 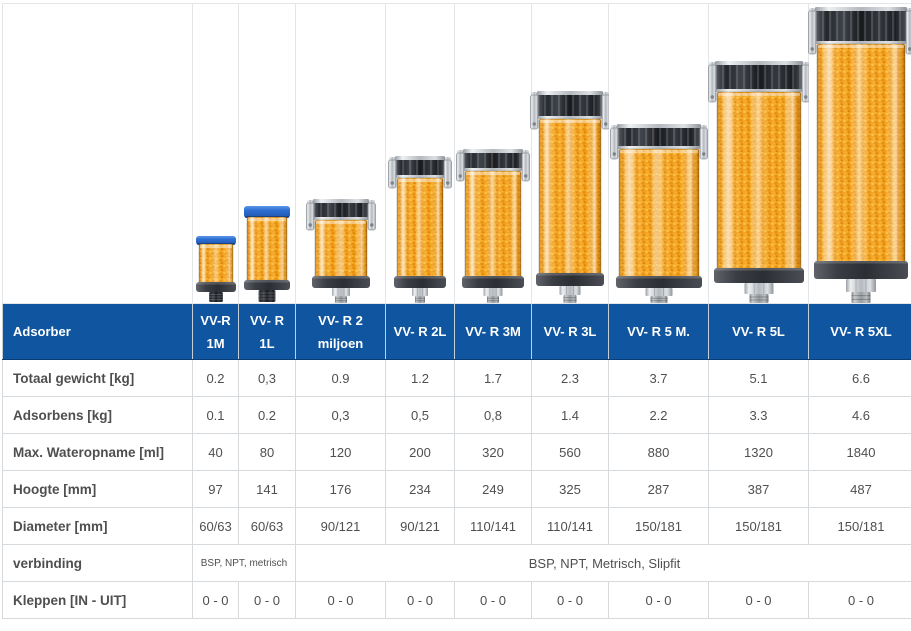 What do you see at coordinates (570, 197) in the screenshot?
I see `canister-image-vv-r-3l` at bounding box center [570, 197].